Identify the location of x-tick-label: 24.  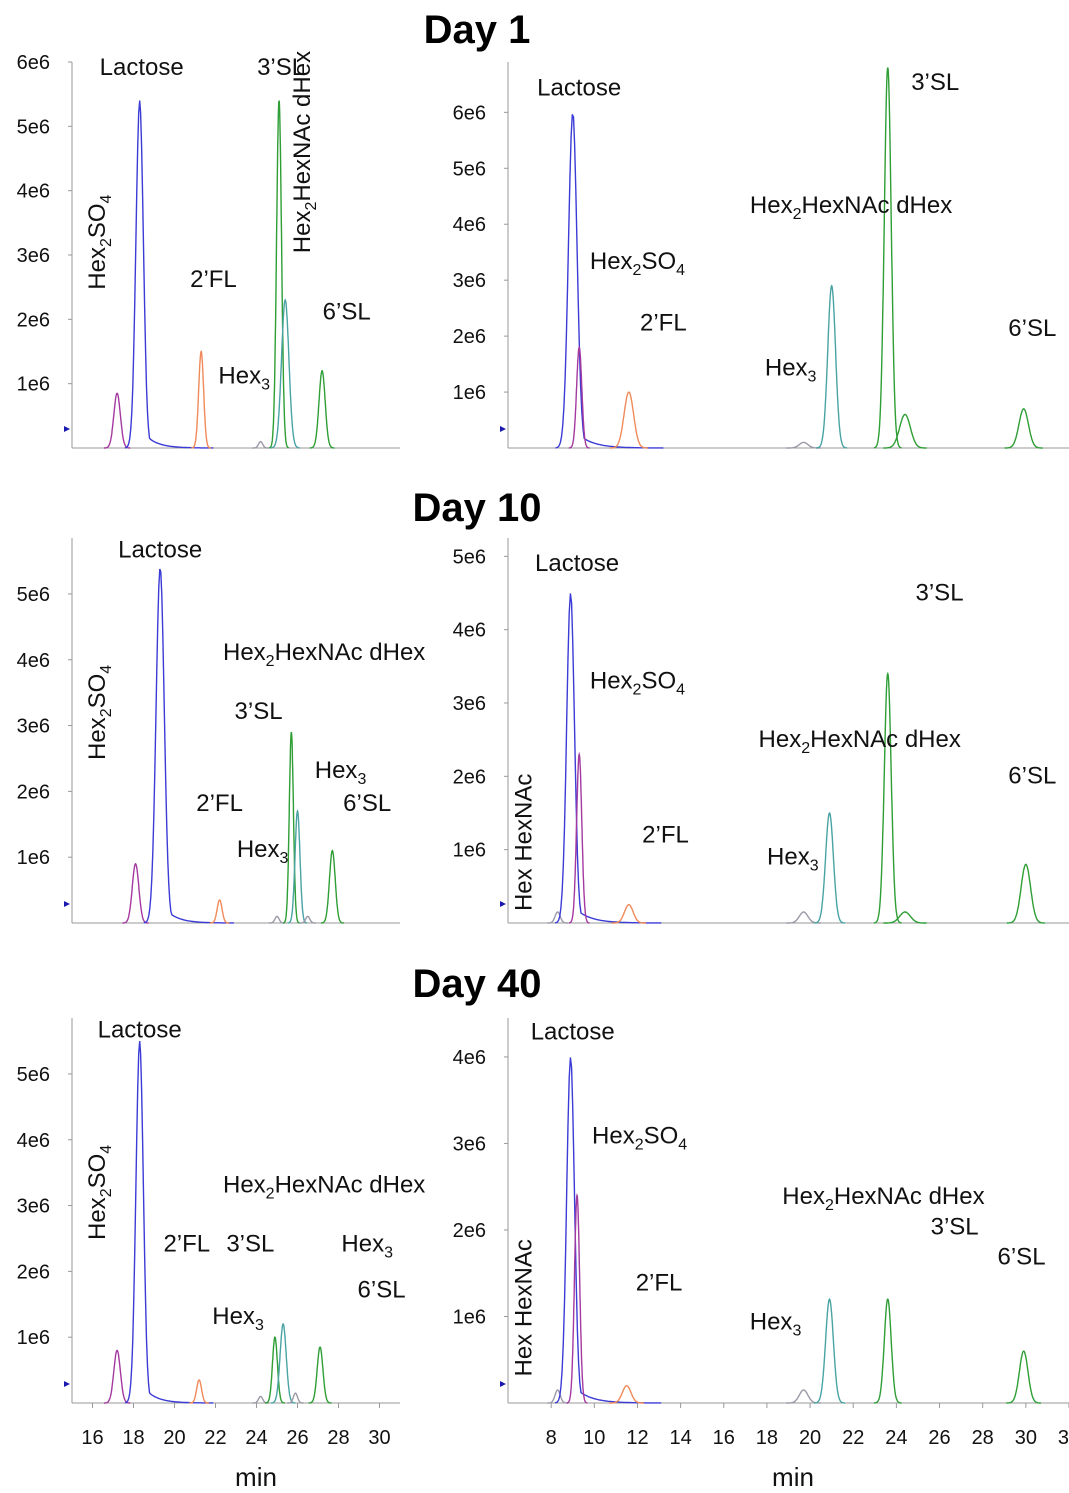
(256, 1438).